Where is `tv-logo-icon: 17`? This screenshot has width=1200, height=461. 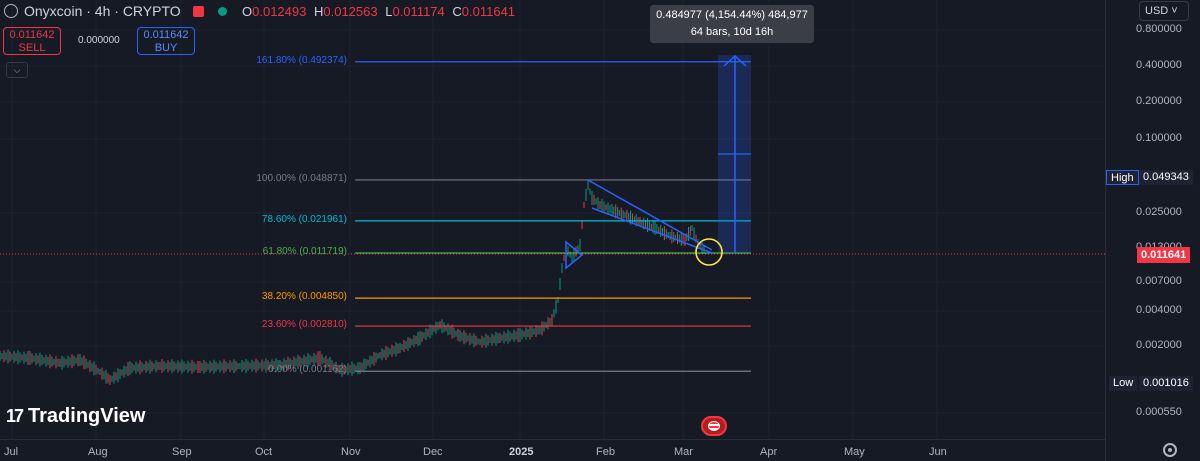 tv-logo-icon: 17 is located at coordinates (15, 416).